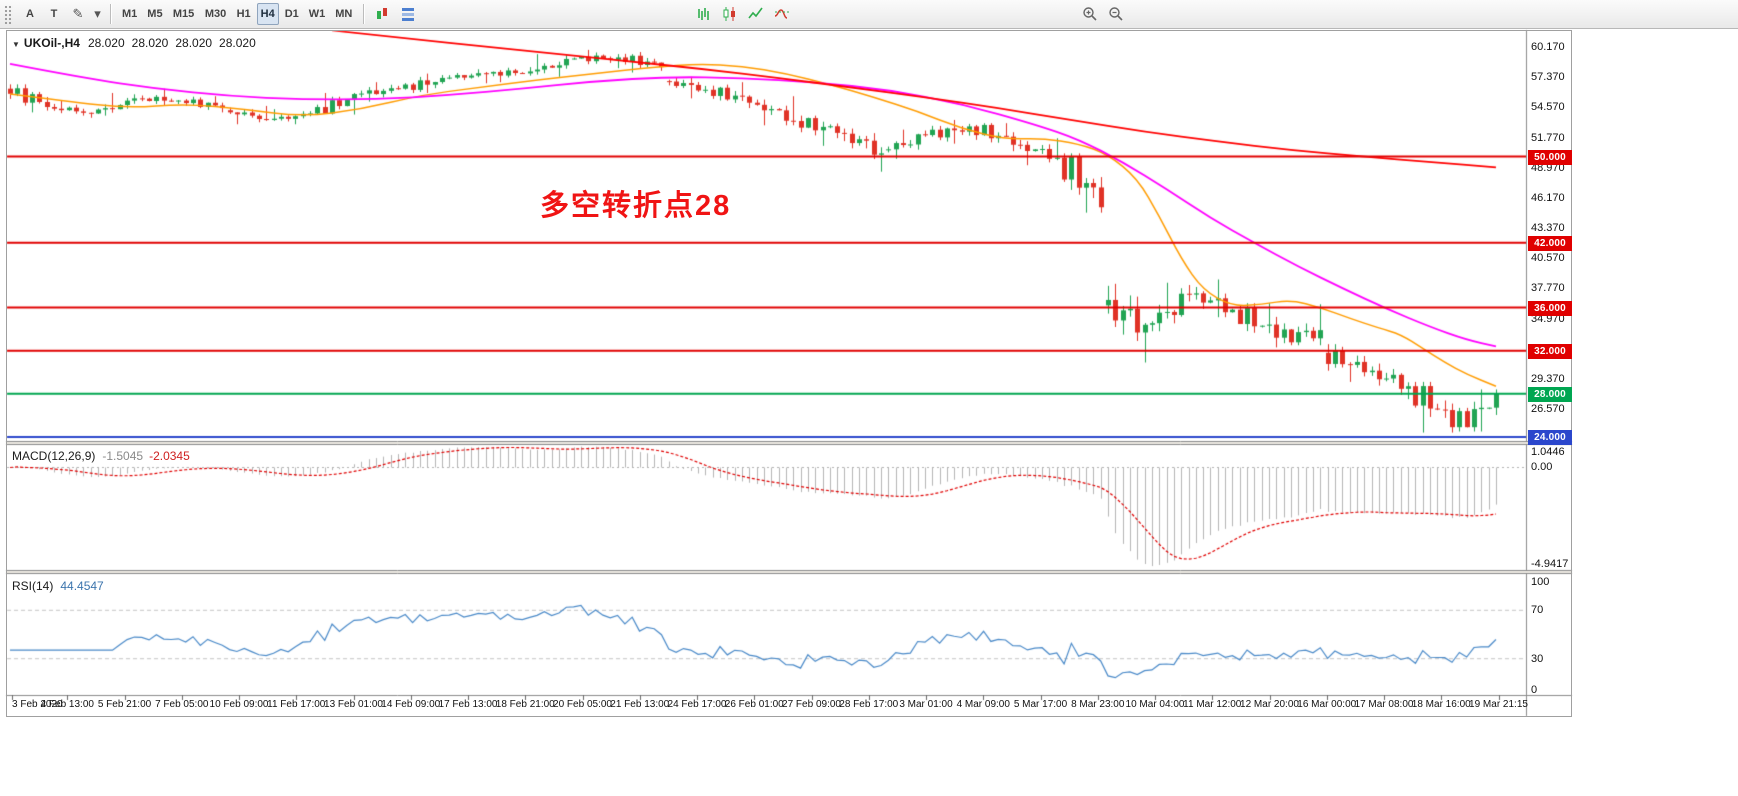  I want to click on time-axis-label: 8 Mar 23:00, so click(1098, 704).